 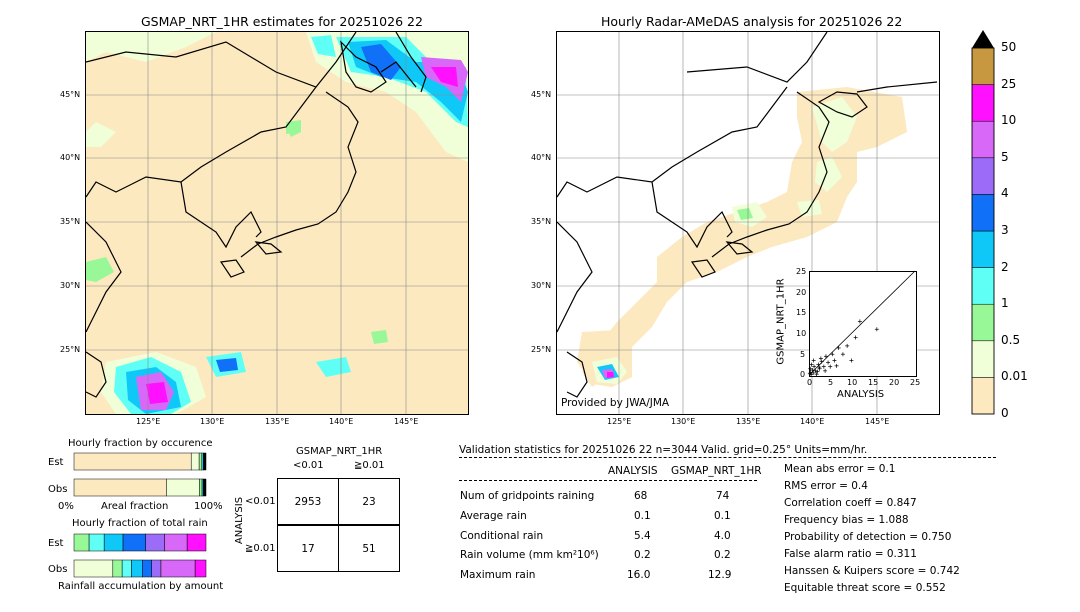 What do you see at coordinates (722, 516) in the screenshot?
I see `validation-row-gsmap-1: 0.1` at bounding box center [722, 516].